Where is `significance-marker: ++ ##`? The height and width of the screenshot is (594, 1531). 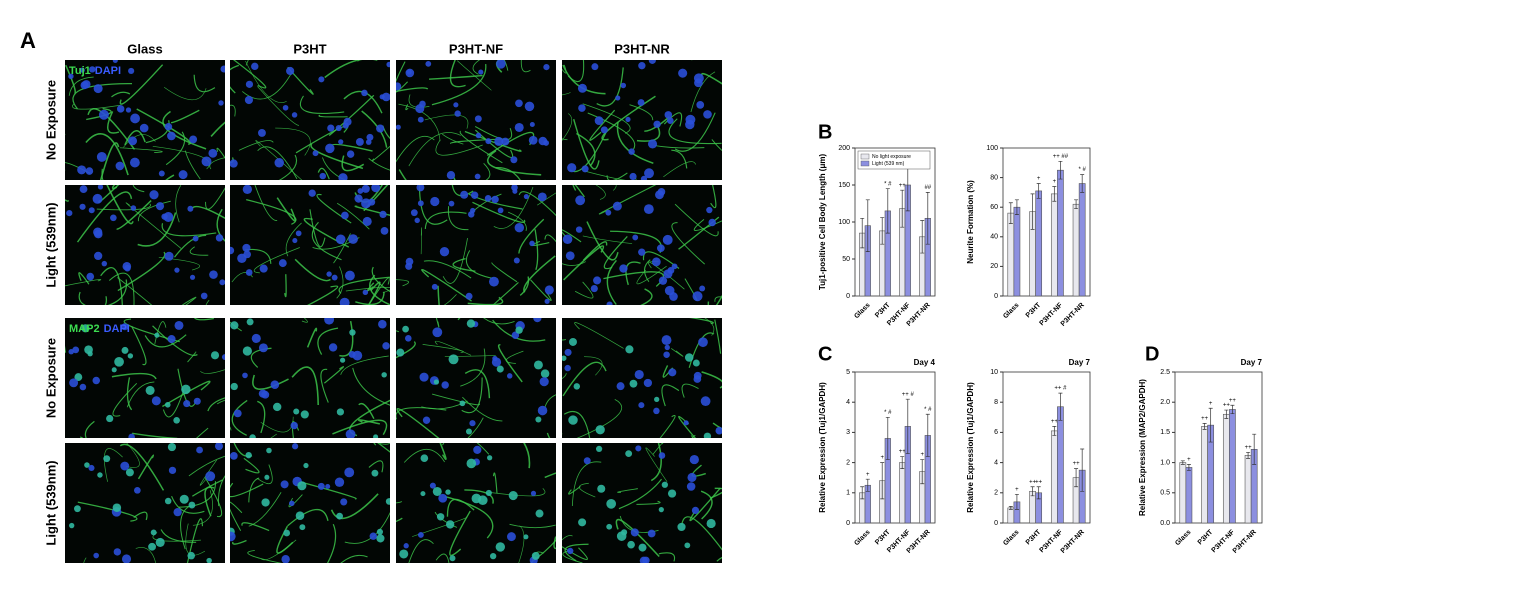
significance-marker: ++ ## is located at coordinates (1061, 157).